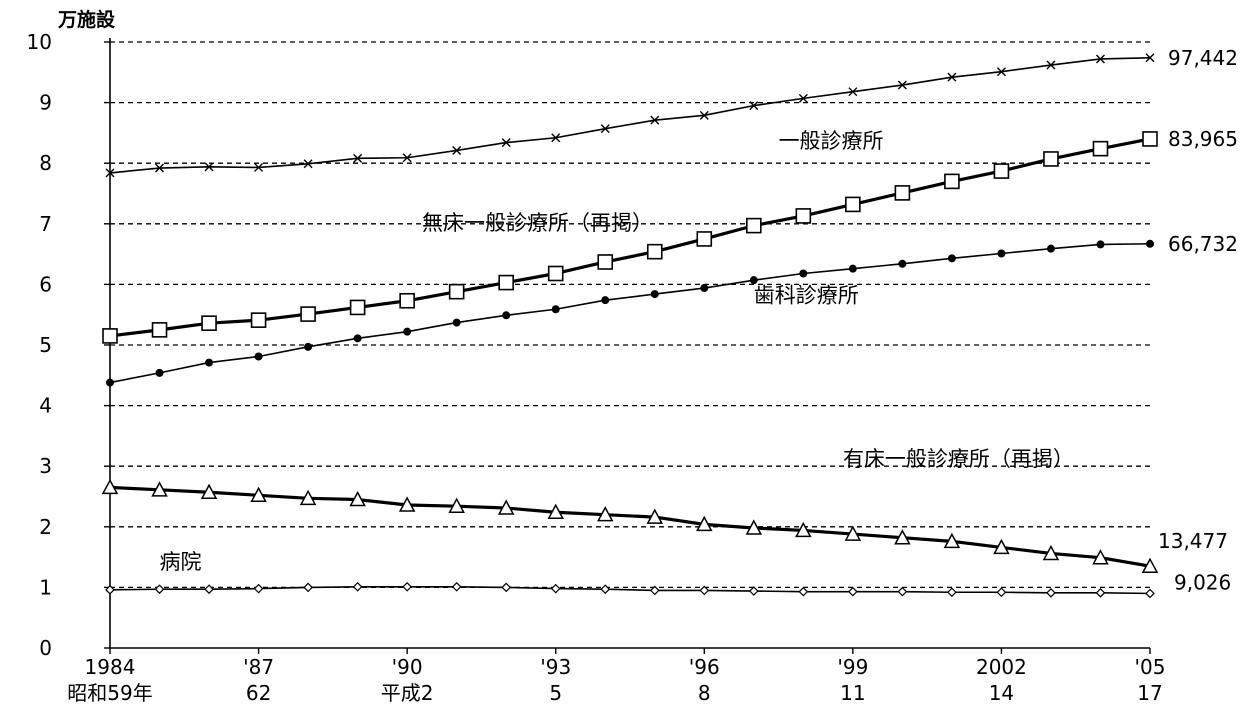 Image resolution: width=1258 pixels, height=712 pixels. What do you see at coordinates (852, 667) in the screenshot?
I see `x-tick-label-top-1999: '99` at bounding box center [852, 667].